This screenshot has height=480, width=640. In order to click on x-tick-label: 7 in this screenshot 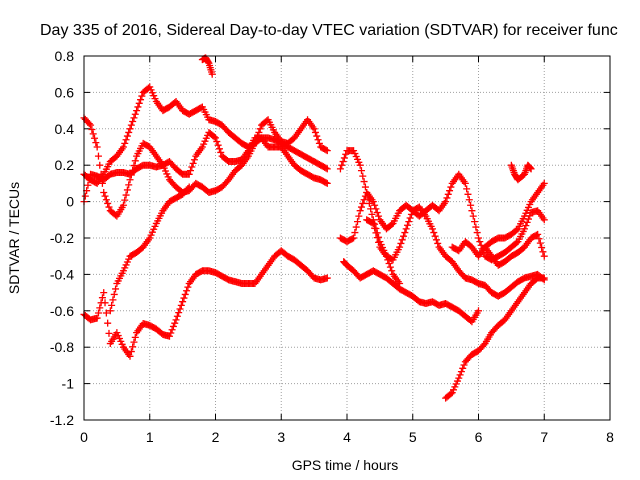, I will do `click(544, 437)`.